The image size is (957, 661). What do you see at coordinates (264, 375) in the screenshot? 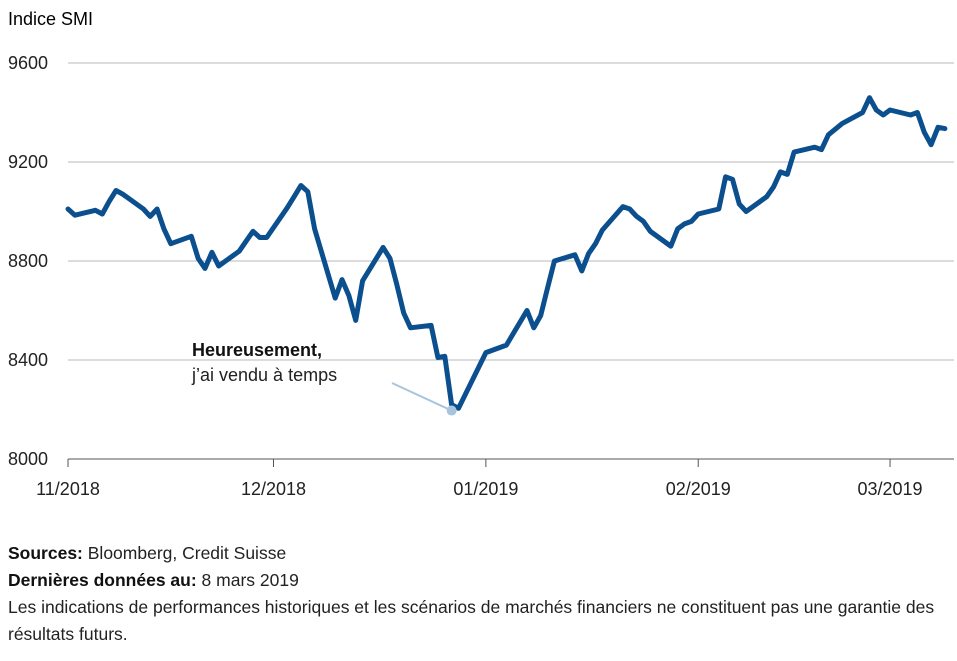
I see `annotation-text: j’ai vendu à temps` at bounding box center [264, 375].